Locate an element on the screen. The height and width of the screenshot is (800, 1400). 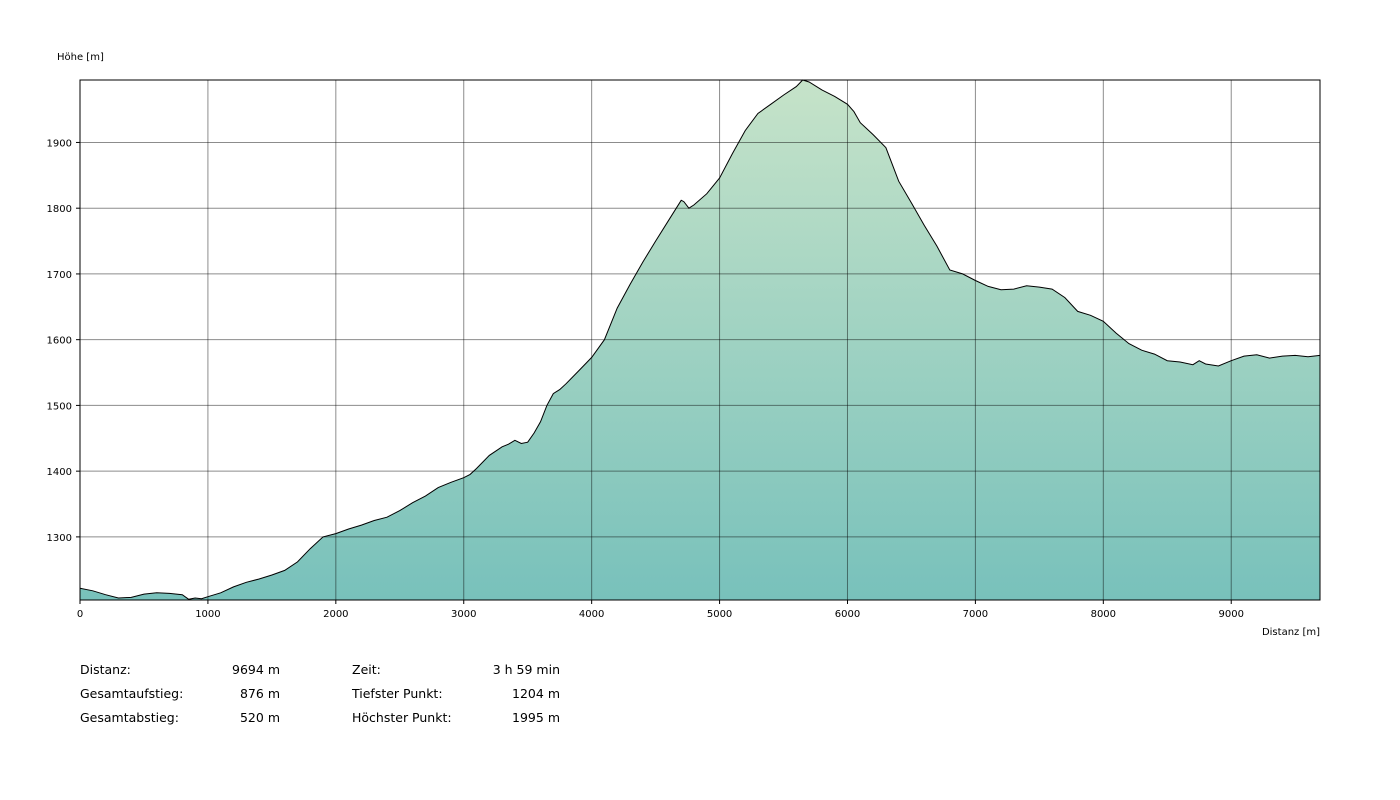
y-tick-label: 1900 is located at coordinates (59, 143).